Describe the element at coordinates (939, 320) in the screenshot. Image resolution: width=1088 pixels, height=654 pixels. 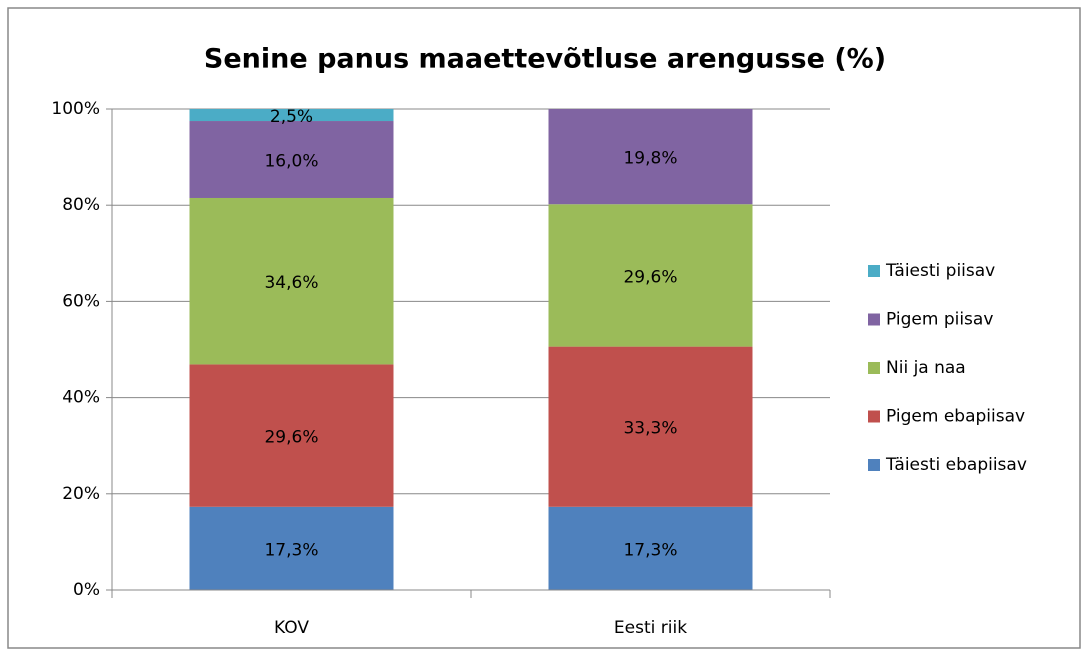
I see `legend-label: Pigem piisav` at that location.